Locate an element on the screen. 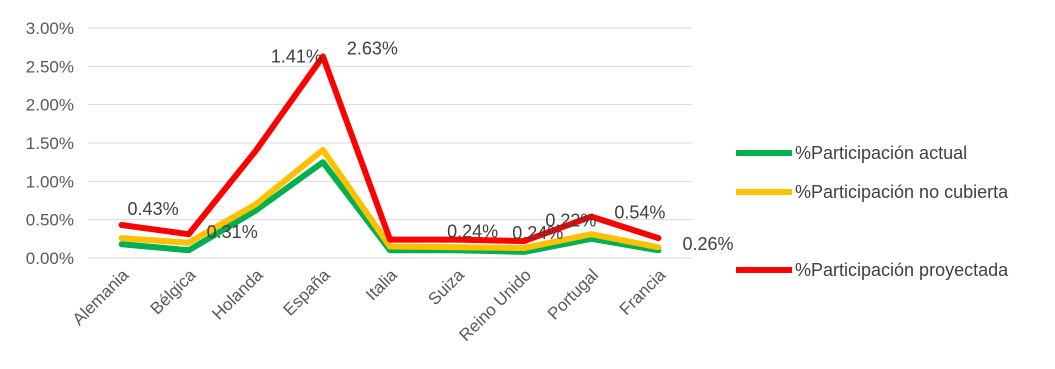  y-axis-tick-labels: 0.00% 0.50% 1.00% 1.50% 2.00% 2.50% 3.00% is located at coordinates (50, 143).